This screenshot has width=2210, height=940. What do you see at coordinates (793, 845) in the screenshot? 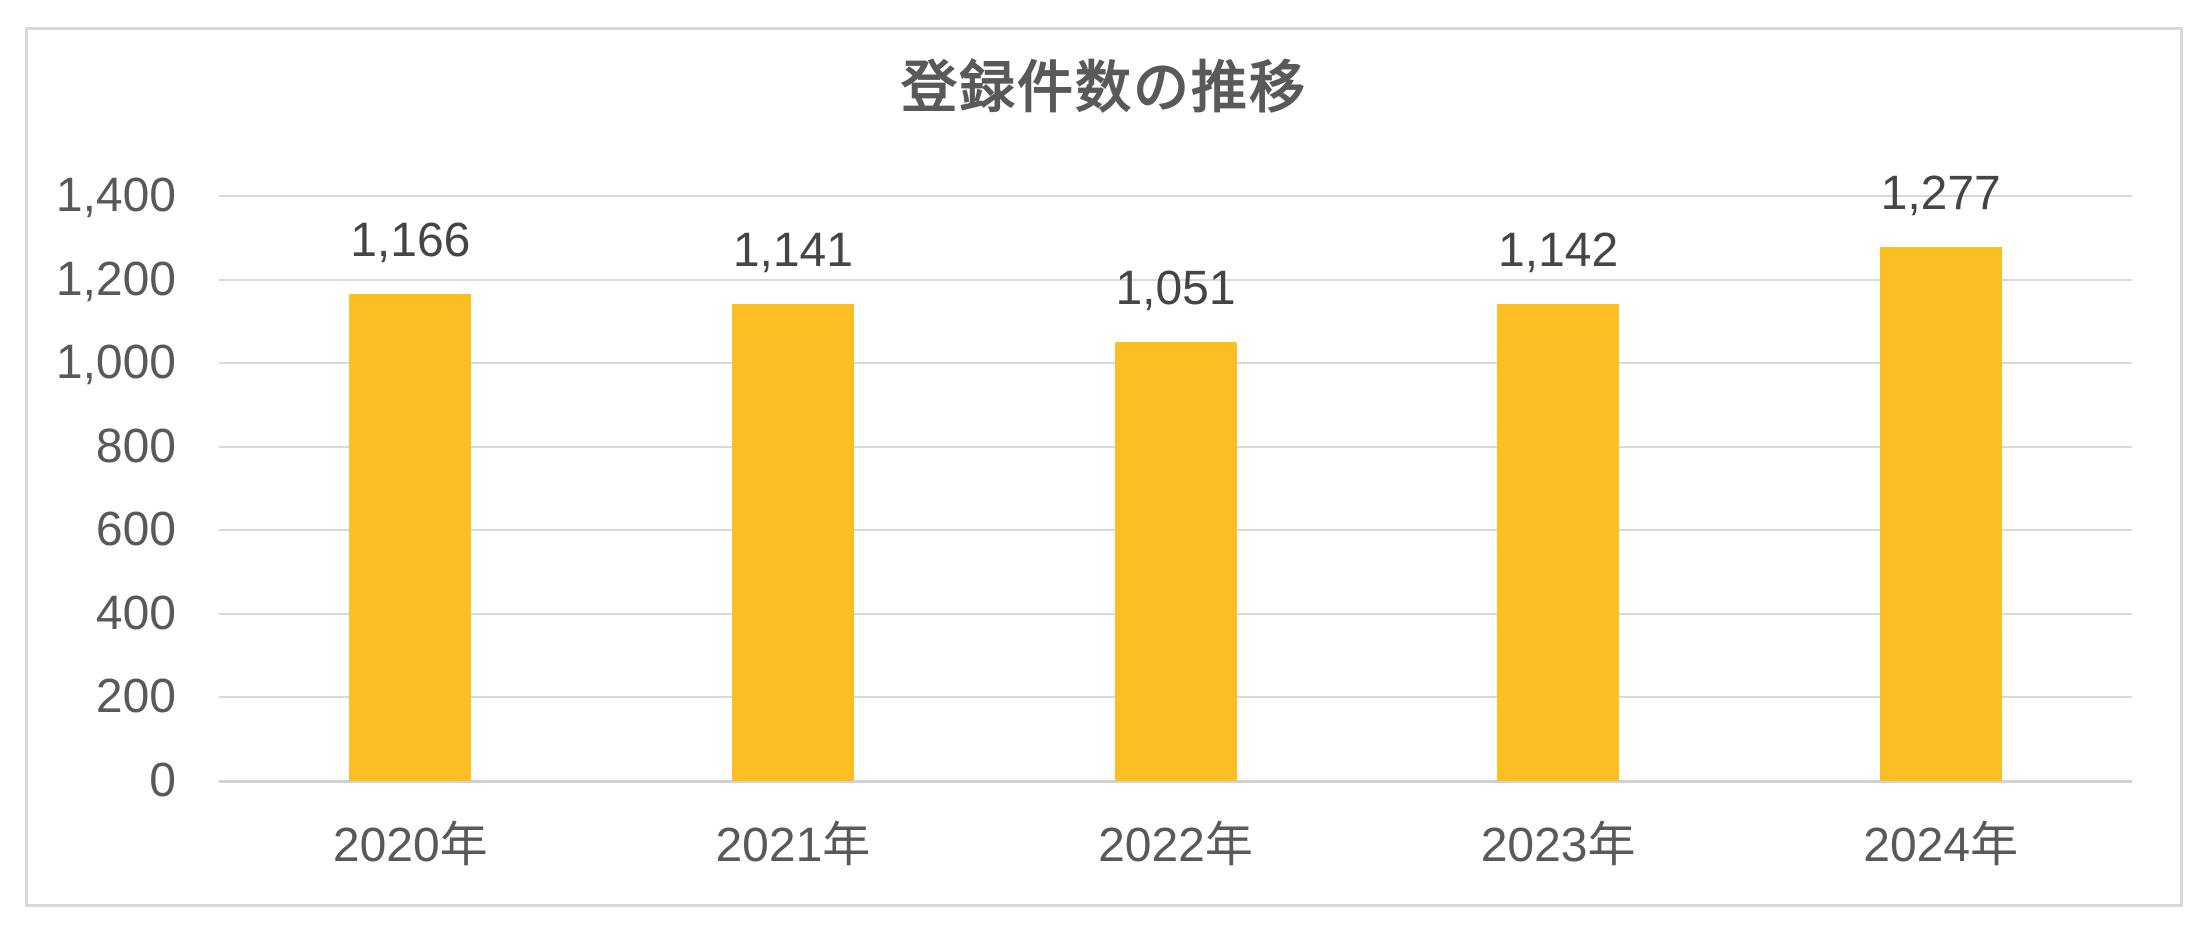
I see `x-tick-label-2021: 2021年` at bounding box center [793, 845].